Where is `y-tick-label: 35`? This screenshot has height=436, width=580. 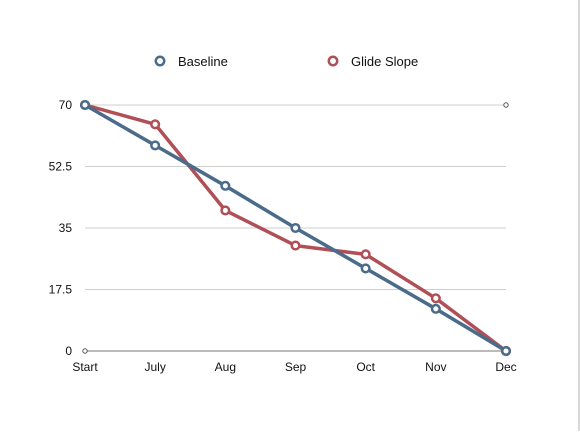 y-tick-label: 35 is located at coordinates (66, 228).